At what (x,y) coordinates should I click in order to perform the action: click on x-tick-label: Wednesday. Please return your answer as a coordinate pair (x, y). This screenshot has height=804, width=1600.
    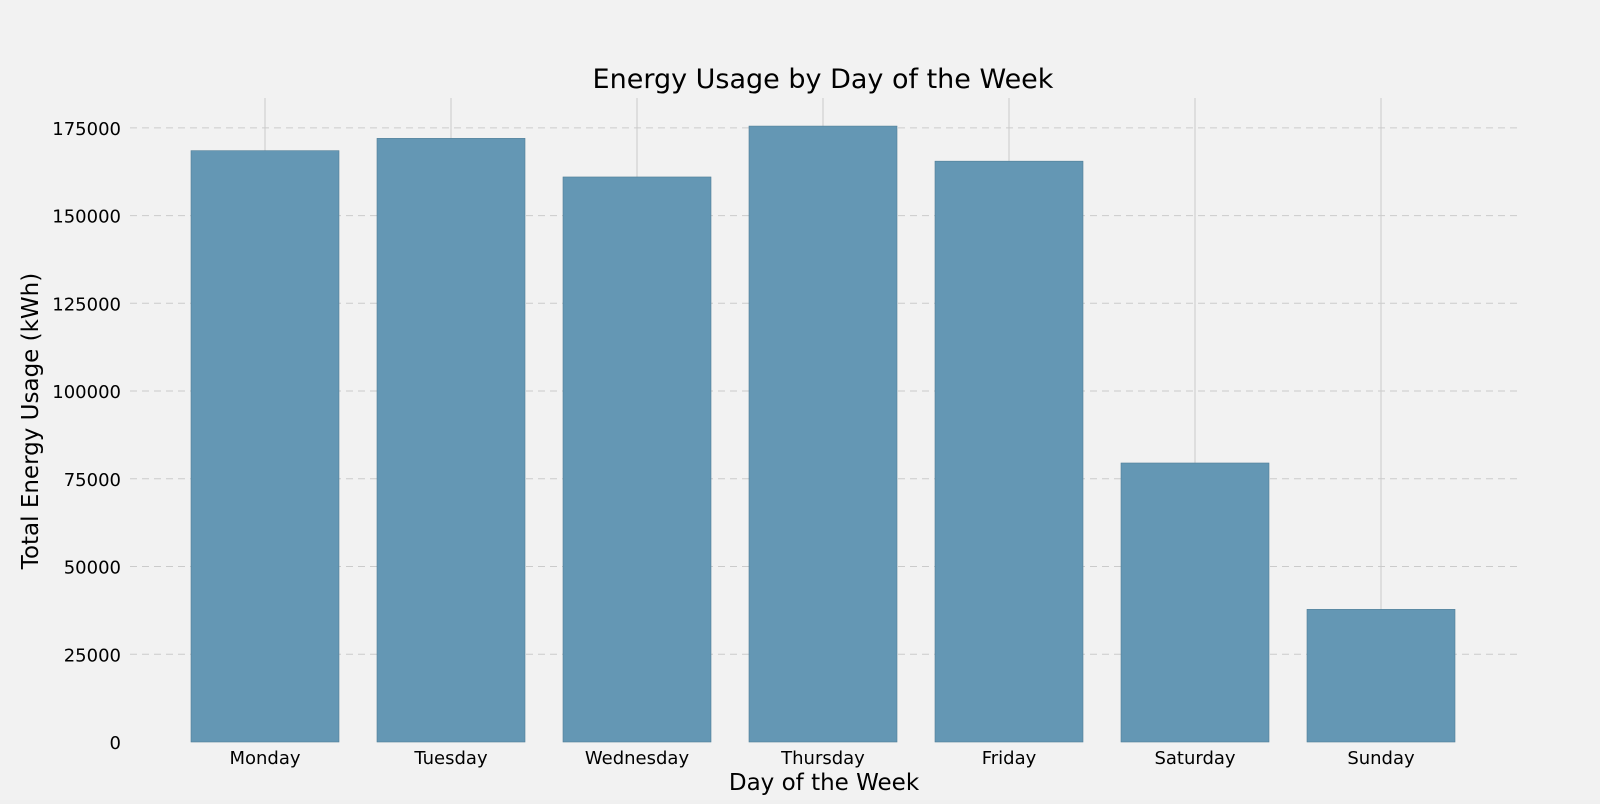
    Looking at the image, I should click on (637, 758).